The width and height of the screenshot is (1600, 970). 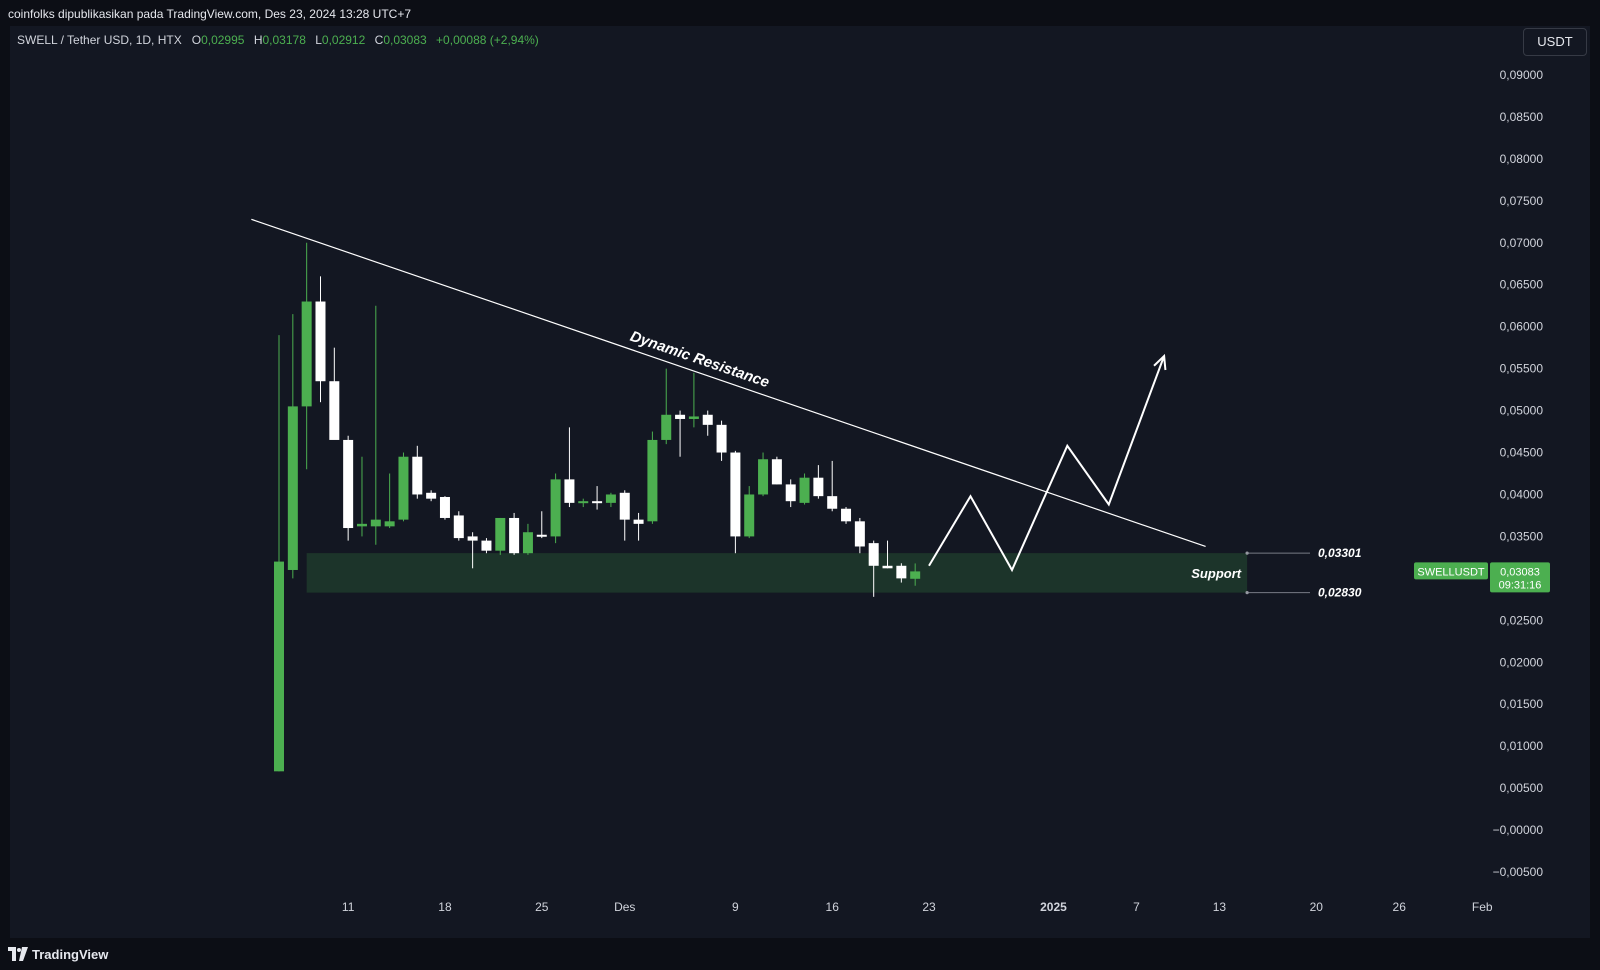 I want to click on last-price-value: 0,03083, so click(x=1520, y=572).